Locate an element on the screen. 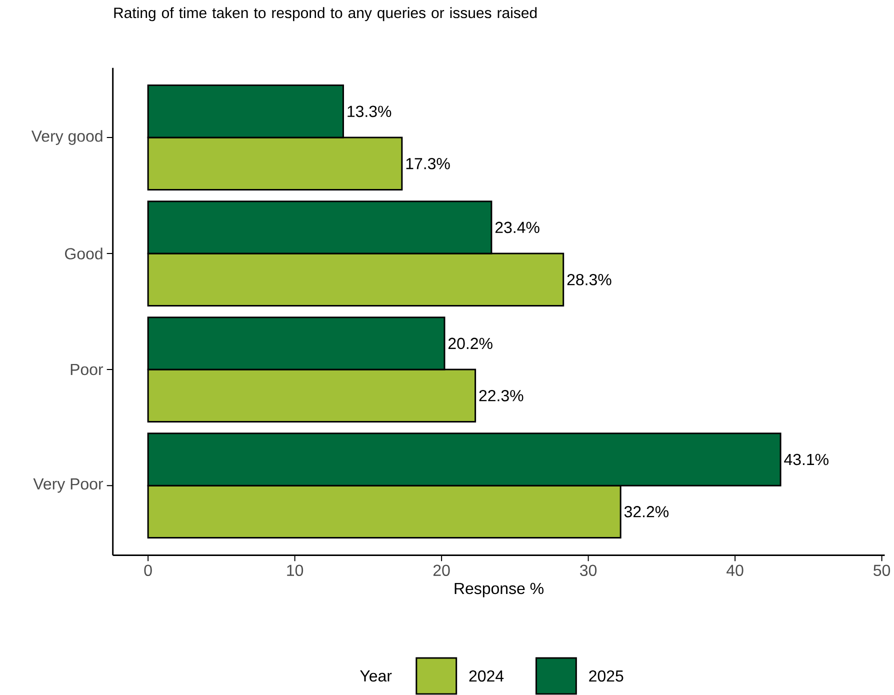  x-tick-label: 0 is located at coordinates (148, 570).